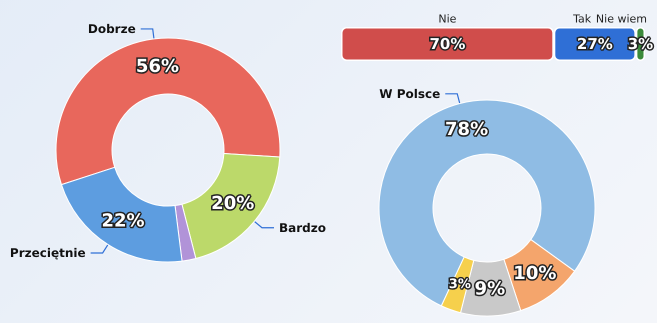 Image resolution: width=657 pixels, height=323 pixels. I want to click on slice-label: Przeciętnie, so click(48, 253).